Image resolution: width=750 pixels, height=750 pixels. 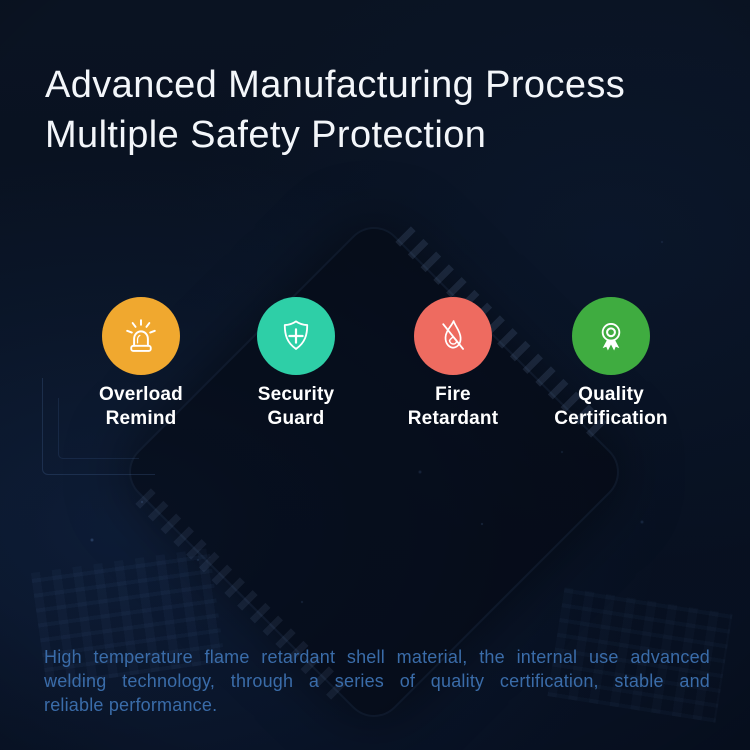 I want to click on title-line-2: Multiple Safety Protection, so click(x=266, y=135).